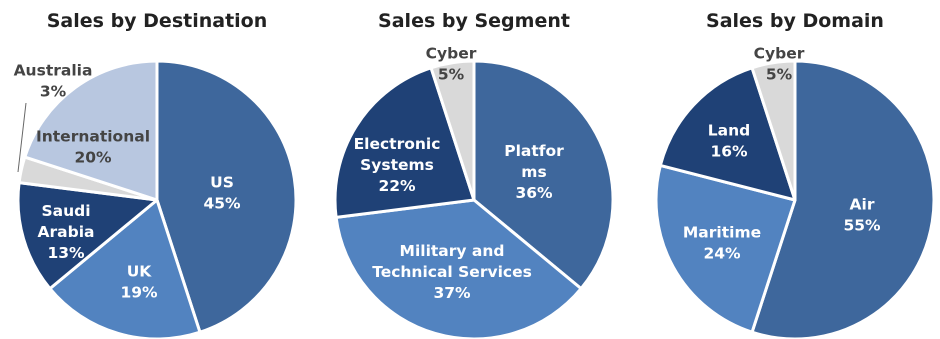 The image size is (940, 339). Describe the element at coordinates (139, 282) in the screenshot. I see `data-label-destination-uk: UK 19%` at that location.